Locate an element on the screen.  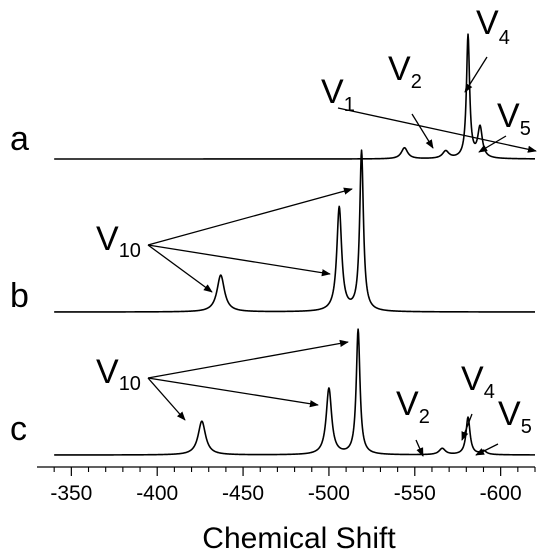
x-tick-label: -350 is located at coordinates (71, 493).